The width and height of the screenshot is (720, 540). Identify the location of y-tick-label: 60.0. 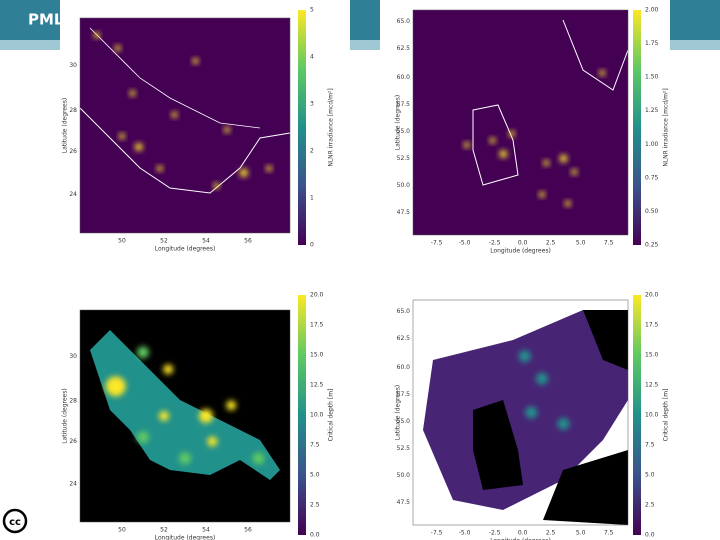
(404, 77).